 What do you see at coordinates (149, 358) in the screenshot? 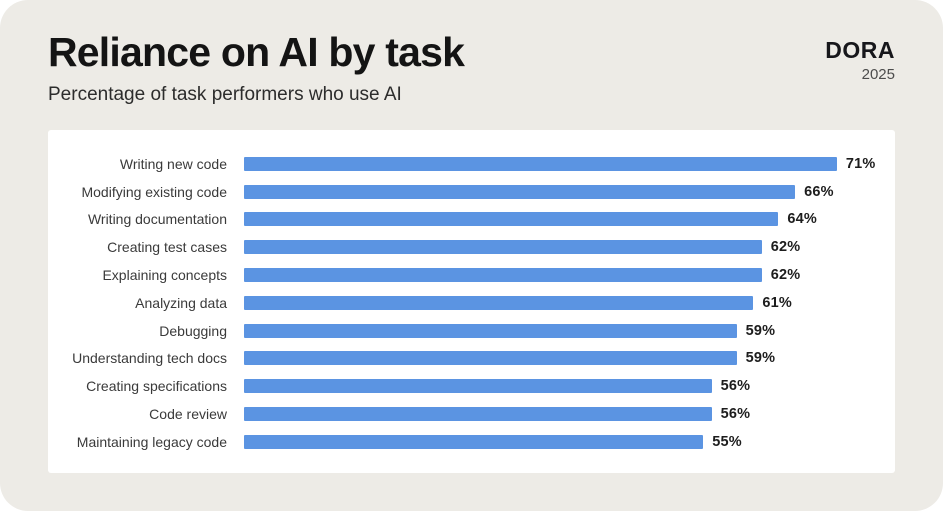
I see `category-label: Understanding tech docs` at bounding box center [149, 358].